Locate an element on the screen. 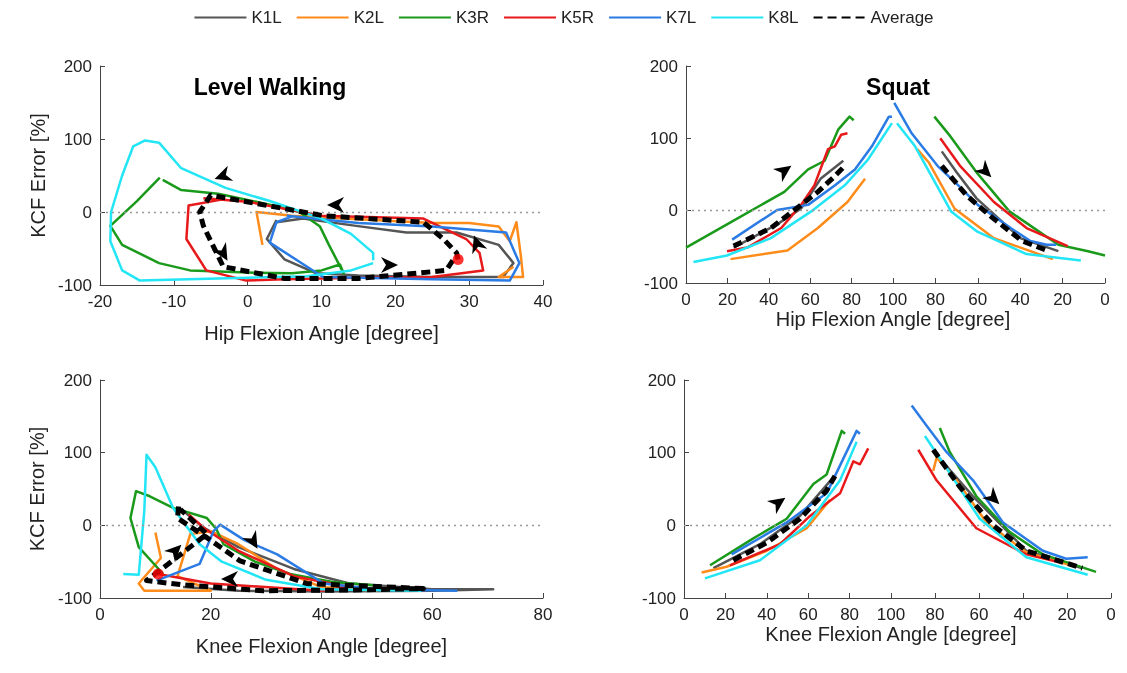 The image size is (1127, 673). legend-label: K8L is located at coordinates (783, 17).